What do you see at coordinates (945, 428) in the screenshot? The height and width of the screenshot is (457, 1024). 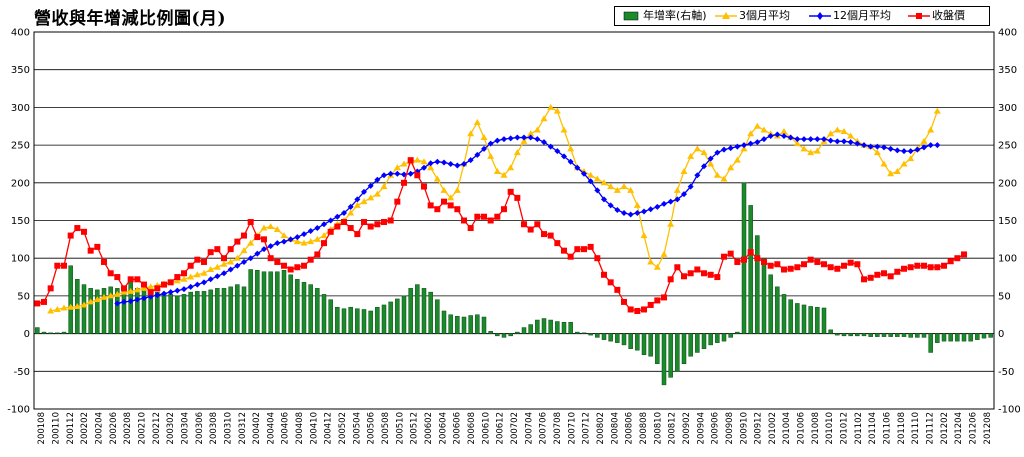 I see `x-tick-label: 201202` at bounding box center [945, 428].